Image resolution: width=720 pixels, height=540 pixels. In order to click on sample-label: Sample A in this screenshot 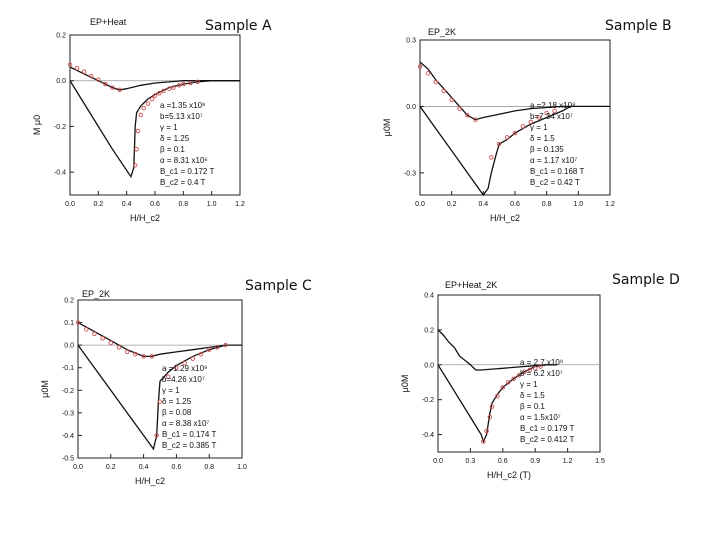, I will do `click(238, 26)`.